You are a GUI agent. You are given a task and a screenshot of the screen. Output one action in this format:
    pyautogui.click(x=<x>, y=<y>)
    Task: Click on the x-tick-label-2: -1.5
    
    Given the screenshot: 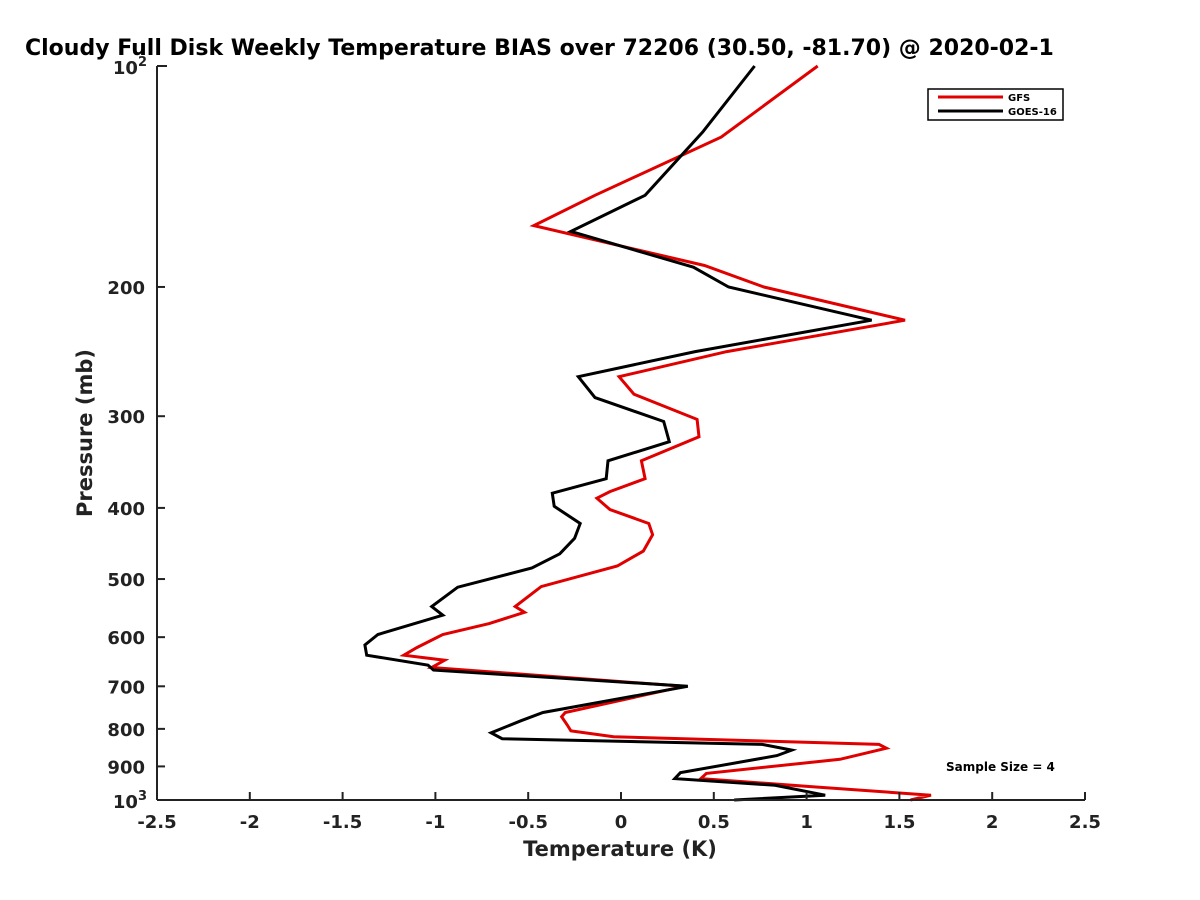 What is the action you would take?
    pyautogui.click(x=342, y=822)
    